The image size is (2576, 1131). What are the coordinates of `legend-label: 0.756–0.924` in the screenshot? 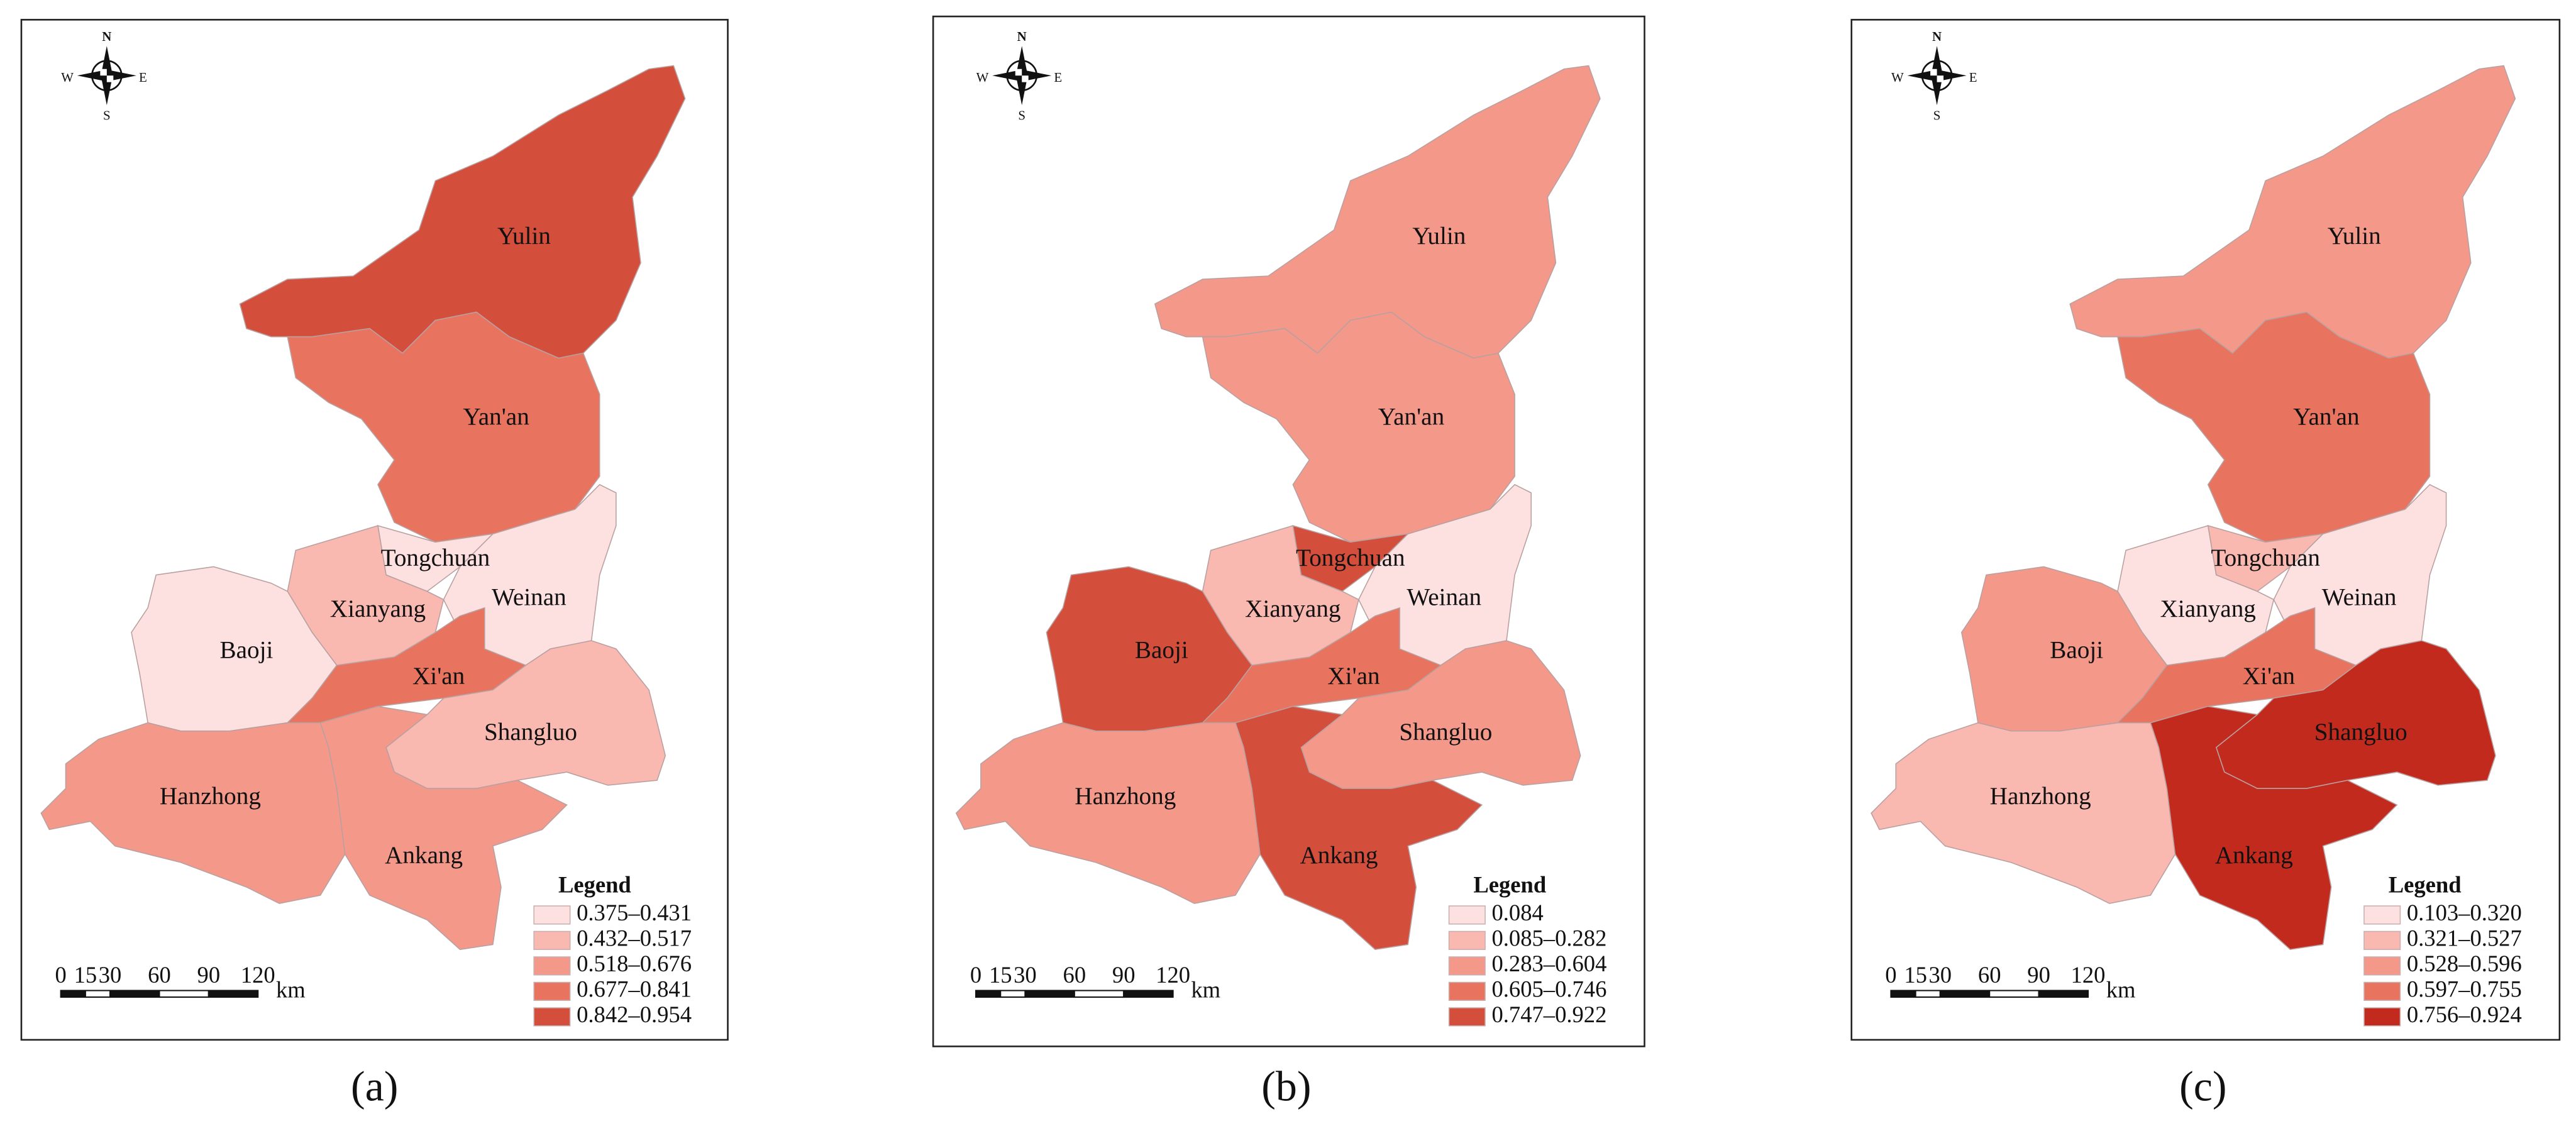 It's located at (2464, 1014).